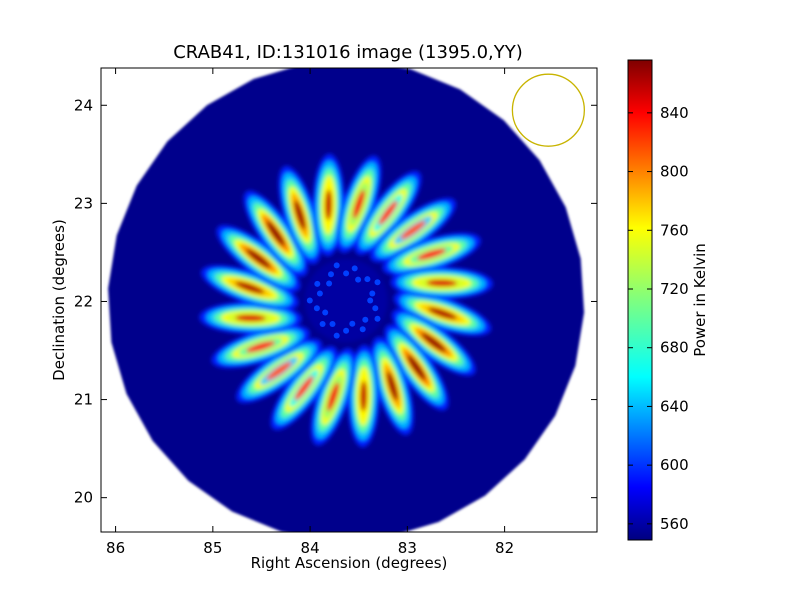 The image size is (800, 600). I want to click on colorbar-tick-label: 760, so click(674, 230).